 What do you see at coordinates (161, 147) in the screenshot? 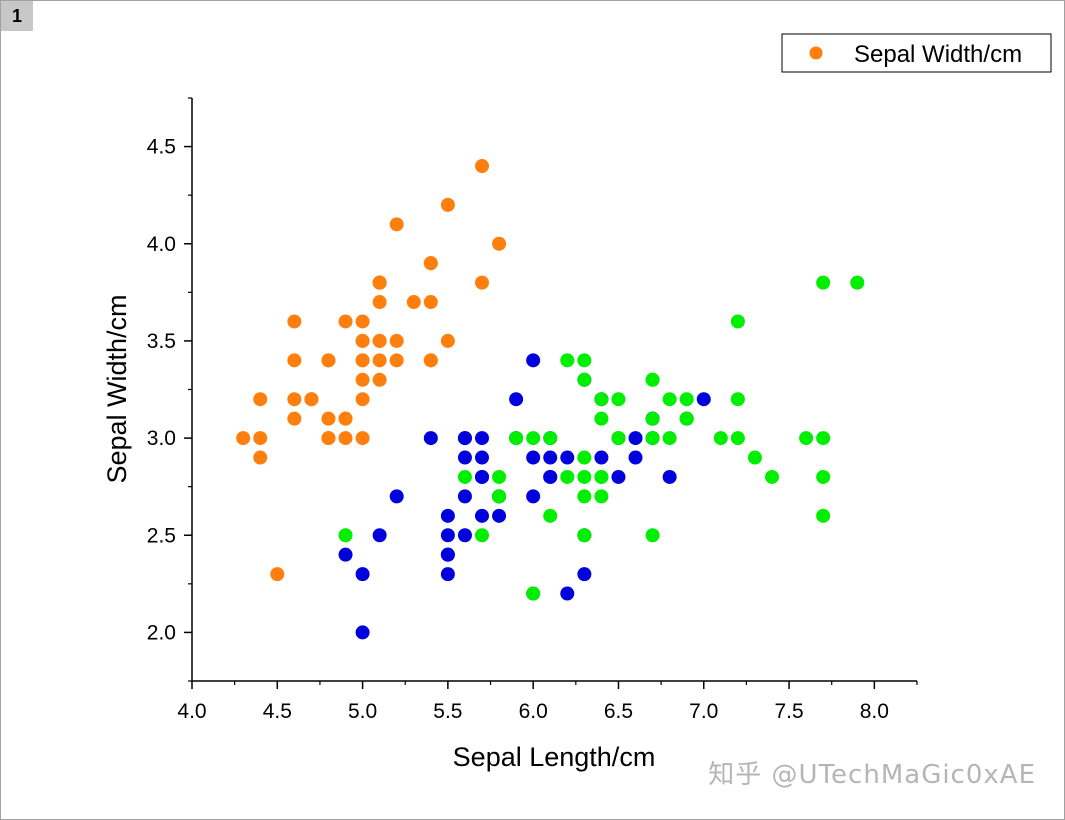
I see `y-tick-label: 4.5` at bounding box center [161, 147].